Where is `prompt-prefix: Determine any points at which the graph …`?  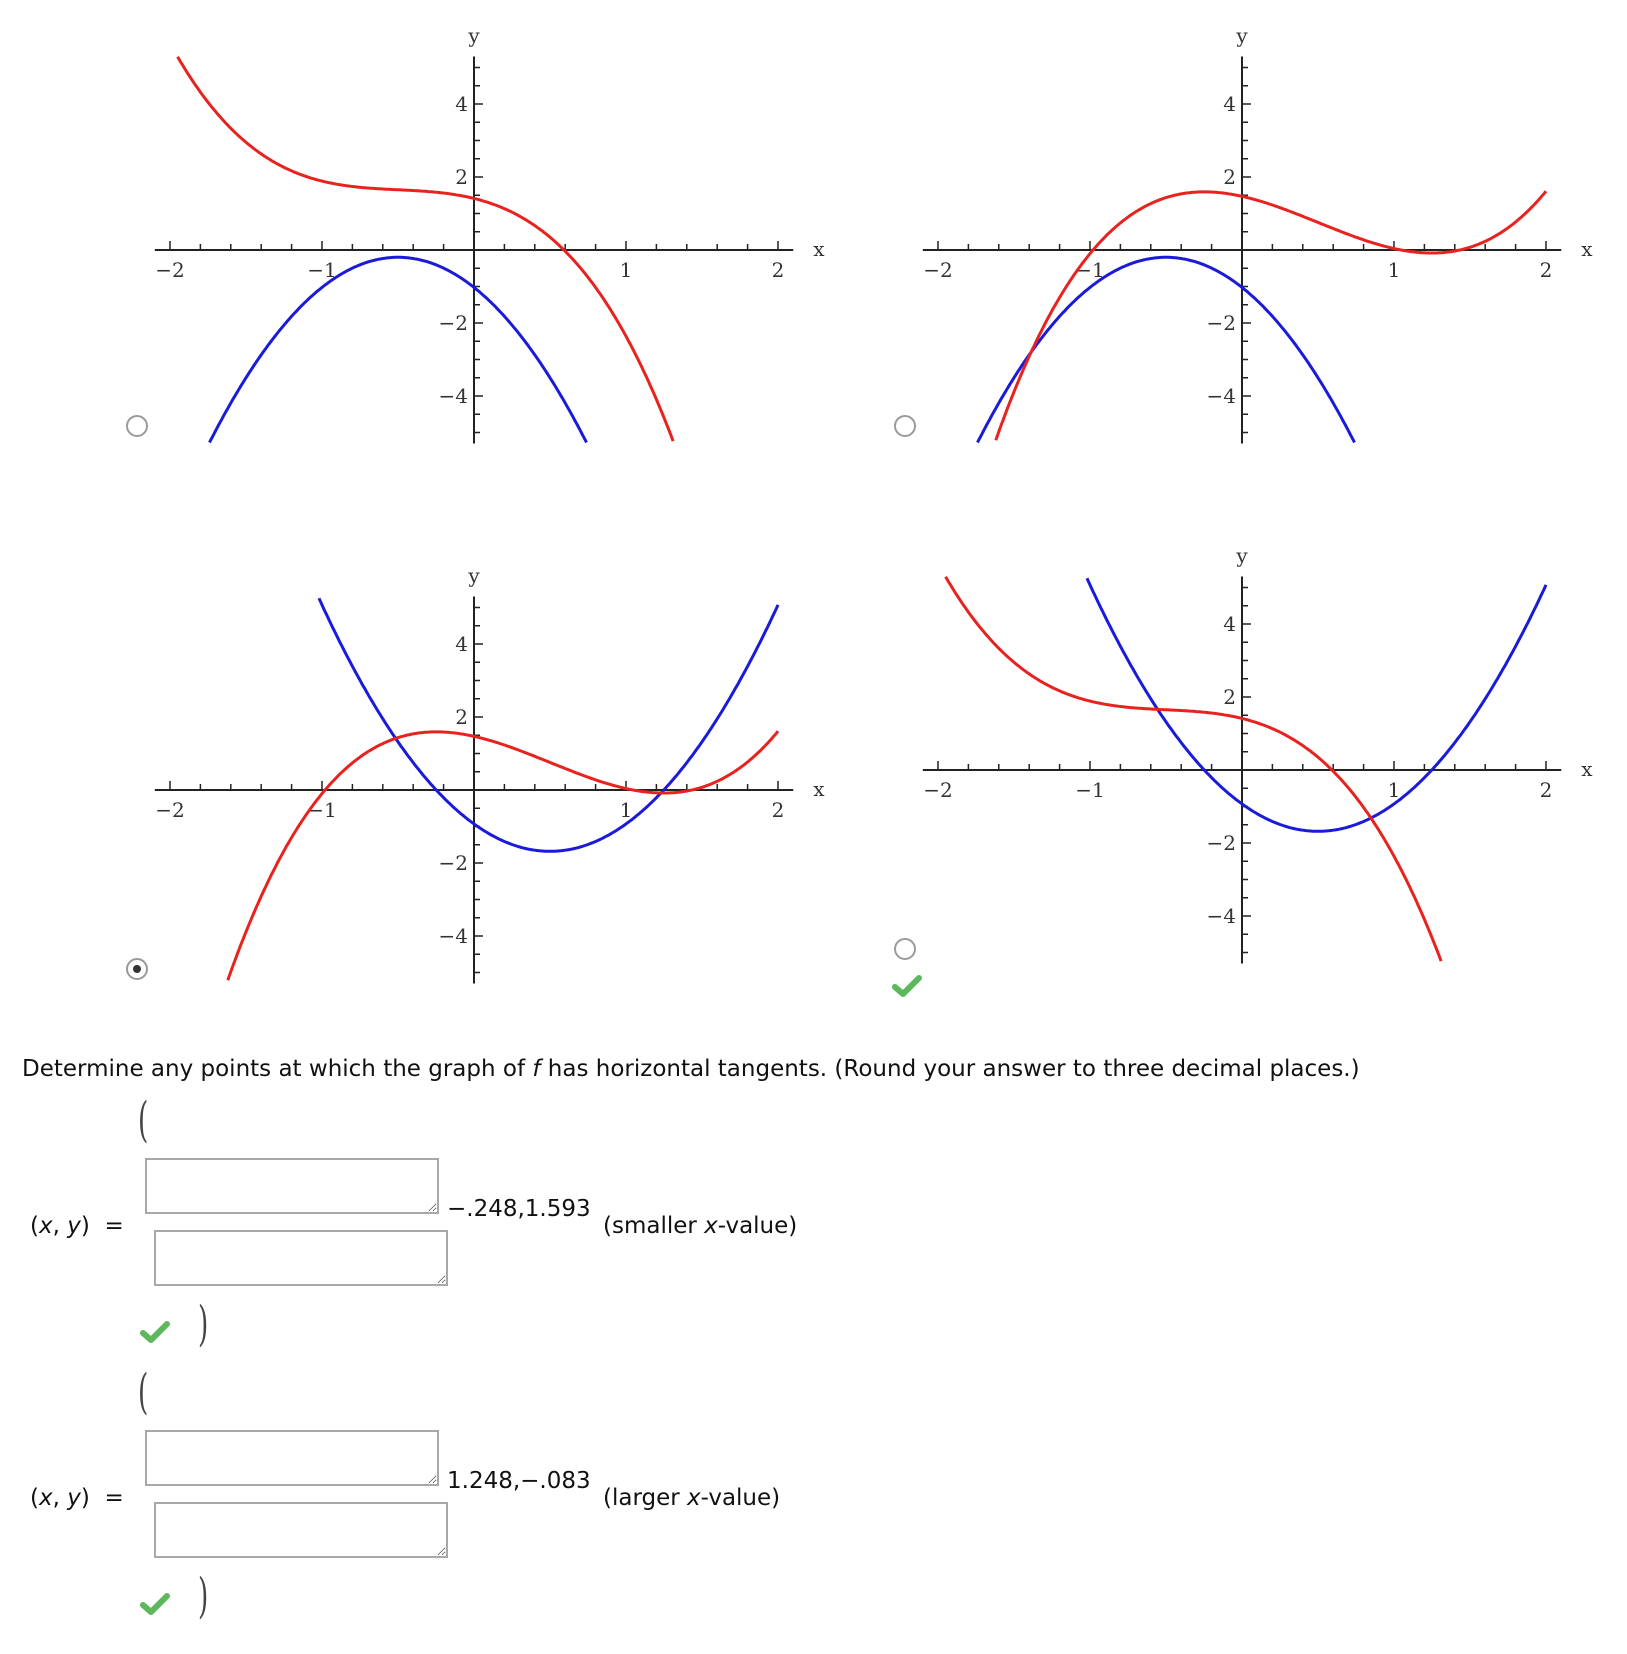 prompt-prefix: Determine any points at which the graph … is located at coordinates (277, 1069).